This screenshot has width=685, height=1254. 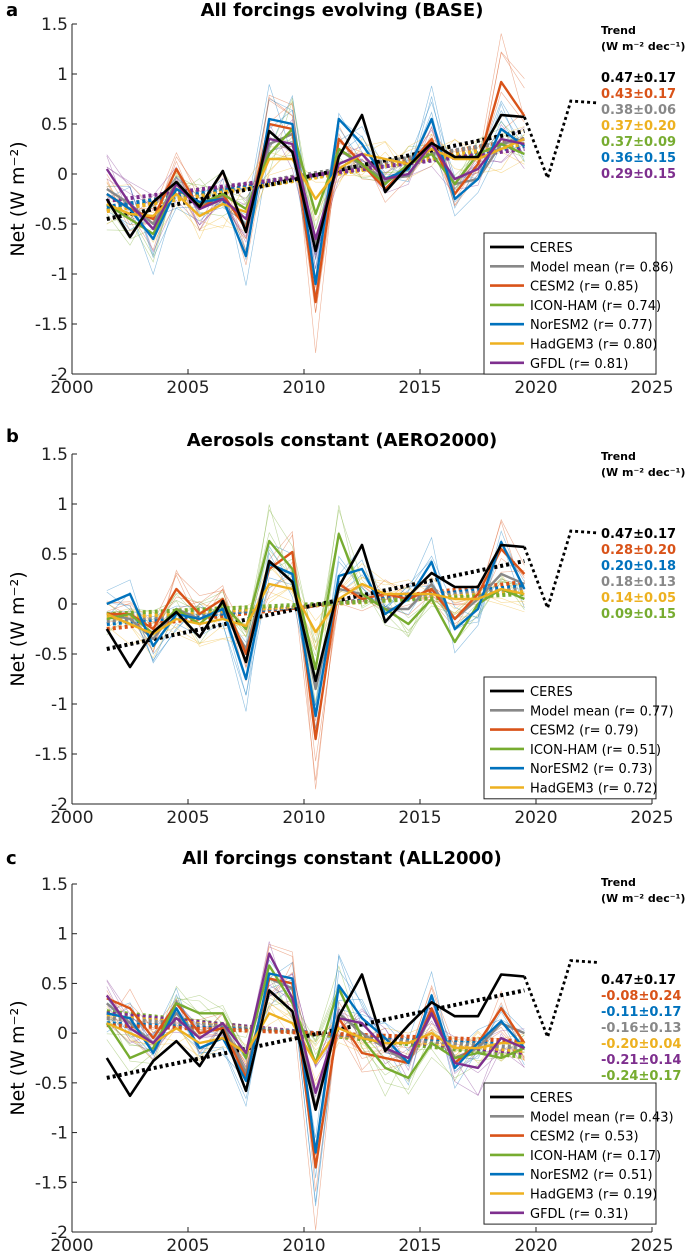 I want to click on y-tick-label: -1.5, so click(x=51, y=1183).